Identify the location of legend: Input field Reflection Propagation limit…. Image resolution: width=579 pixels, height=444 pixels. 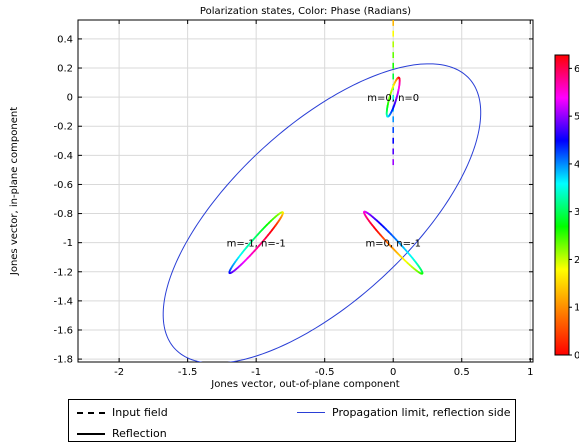
(292, 420).